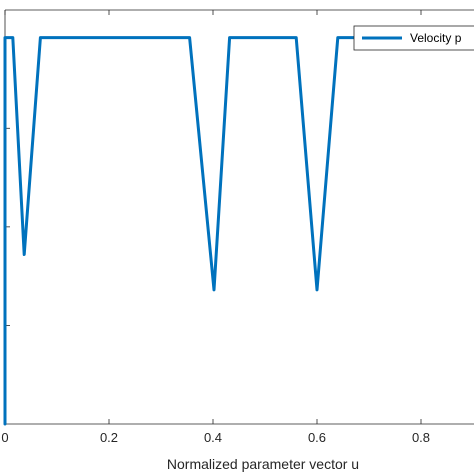  I want to click on x-tick-label: 0, so click(4, 437).